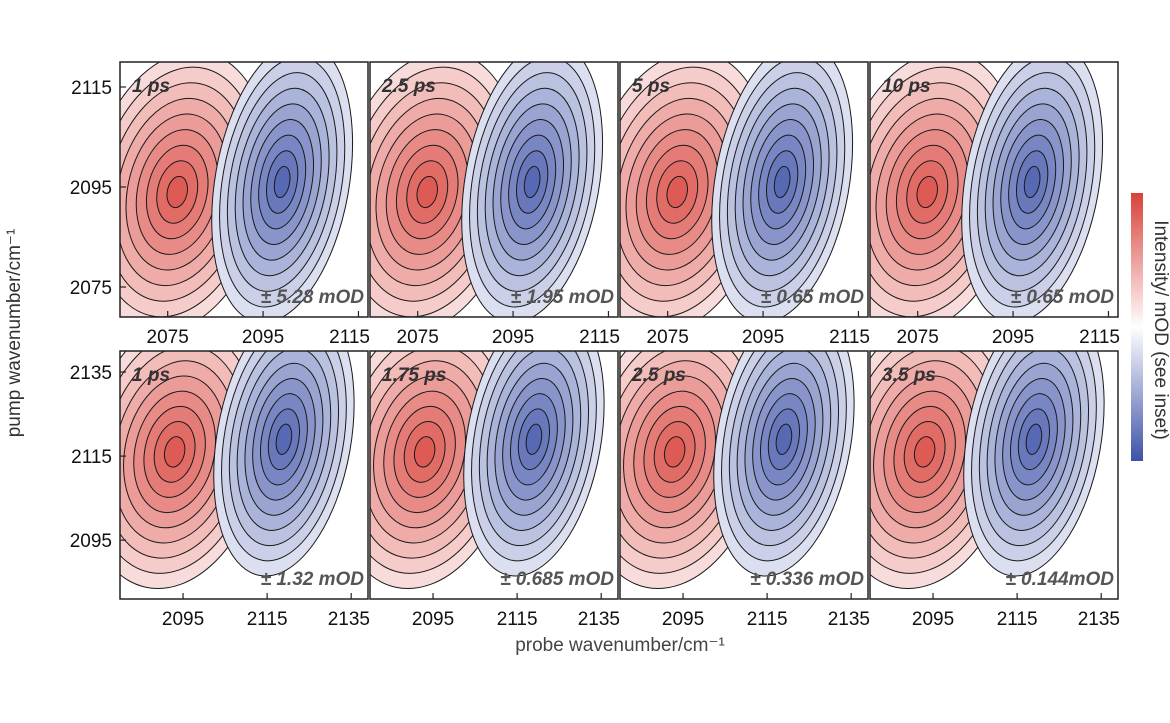  Describe the element at coordinates (91, 288) in the screenshot. I see `y-tick-label: 2075` at that location.